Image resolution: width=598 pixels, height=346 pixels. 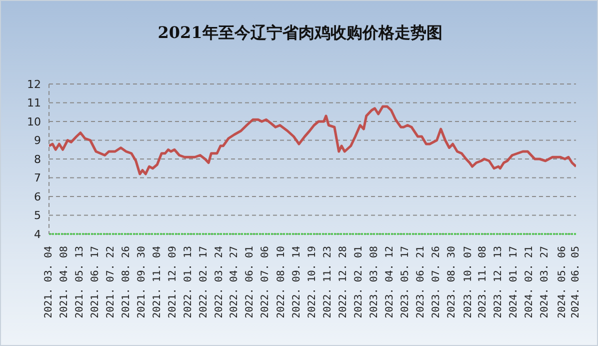 I want to click on x-tick-label: 2023. 03. 08, so click(x=374, y=282).